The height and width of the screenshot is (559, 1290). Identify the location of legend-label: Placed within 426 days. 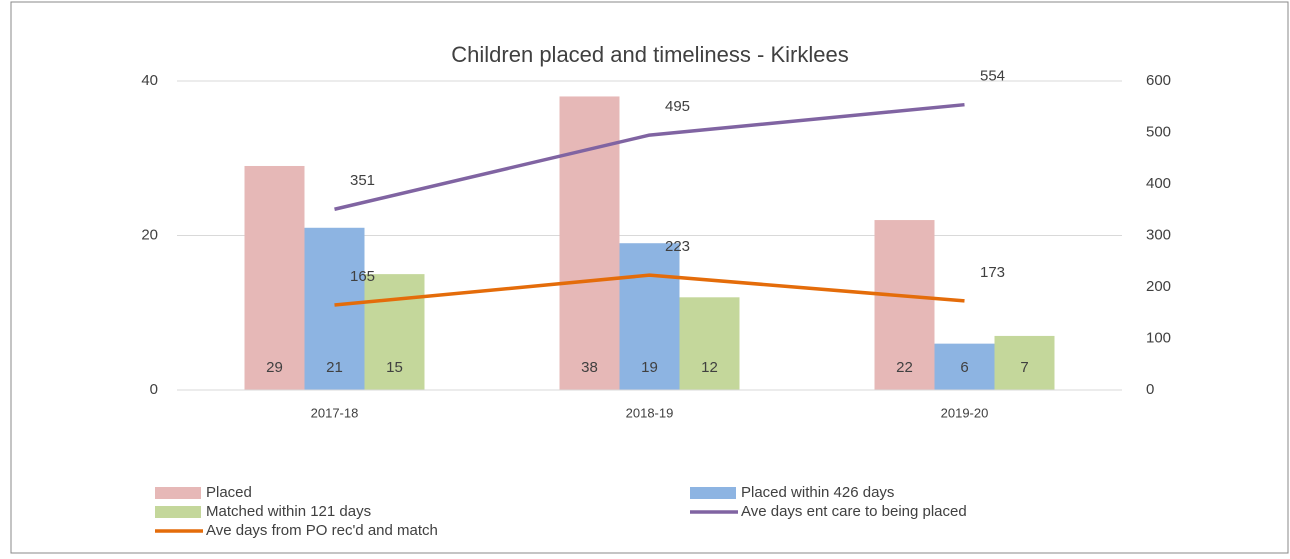
(817, 492).